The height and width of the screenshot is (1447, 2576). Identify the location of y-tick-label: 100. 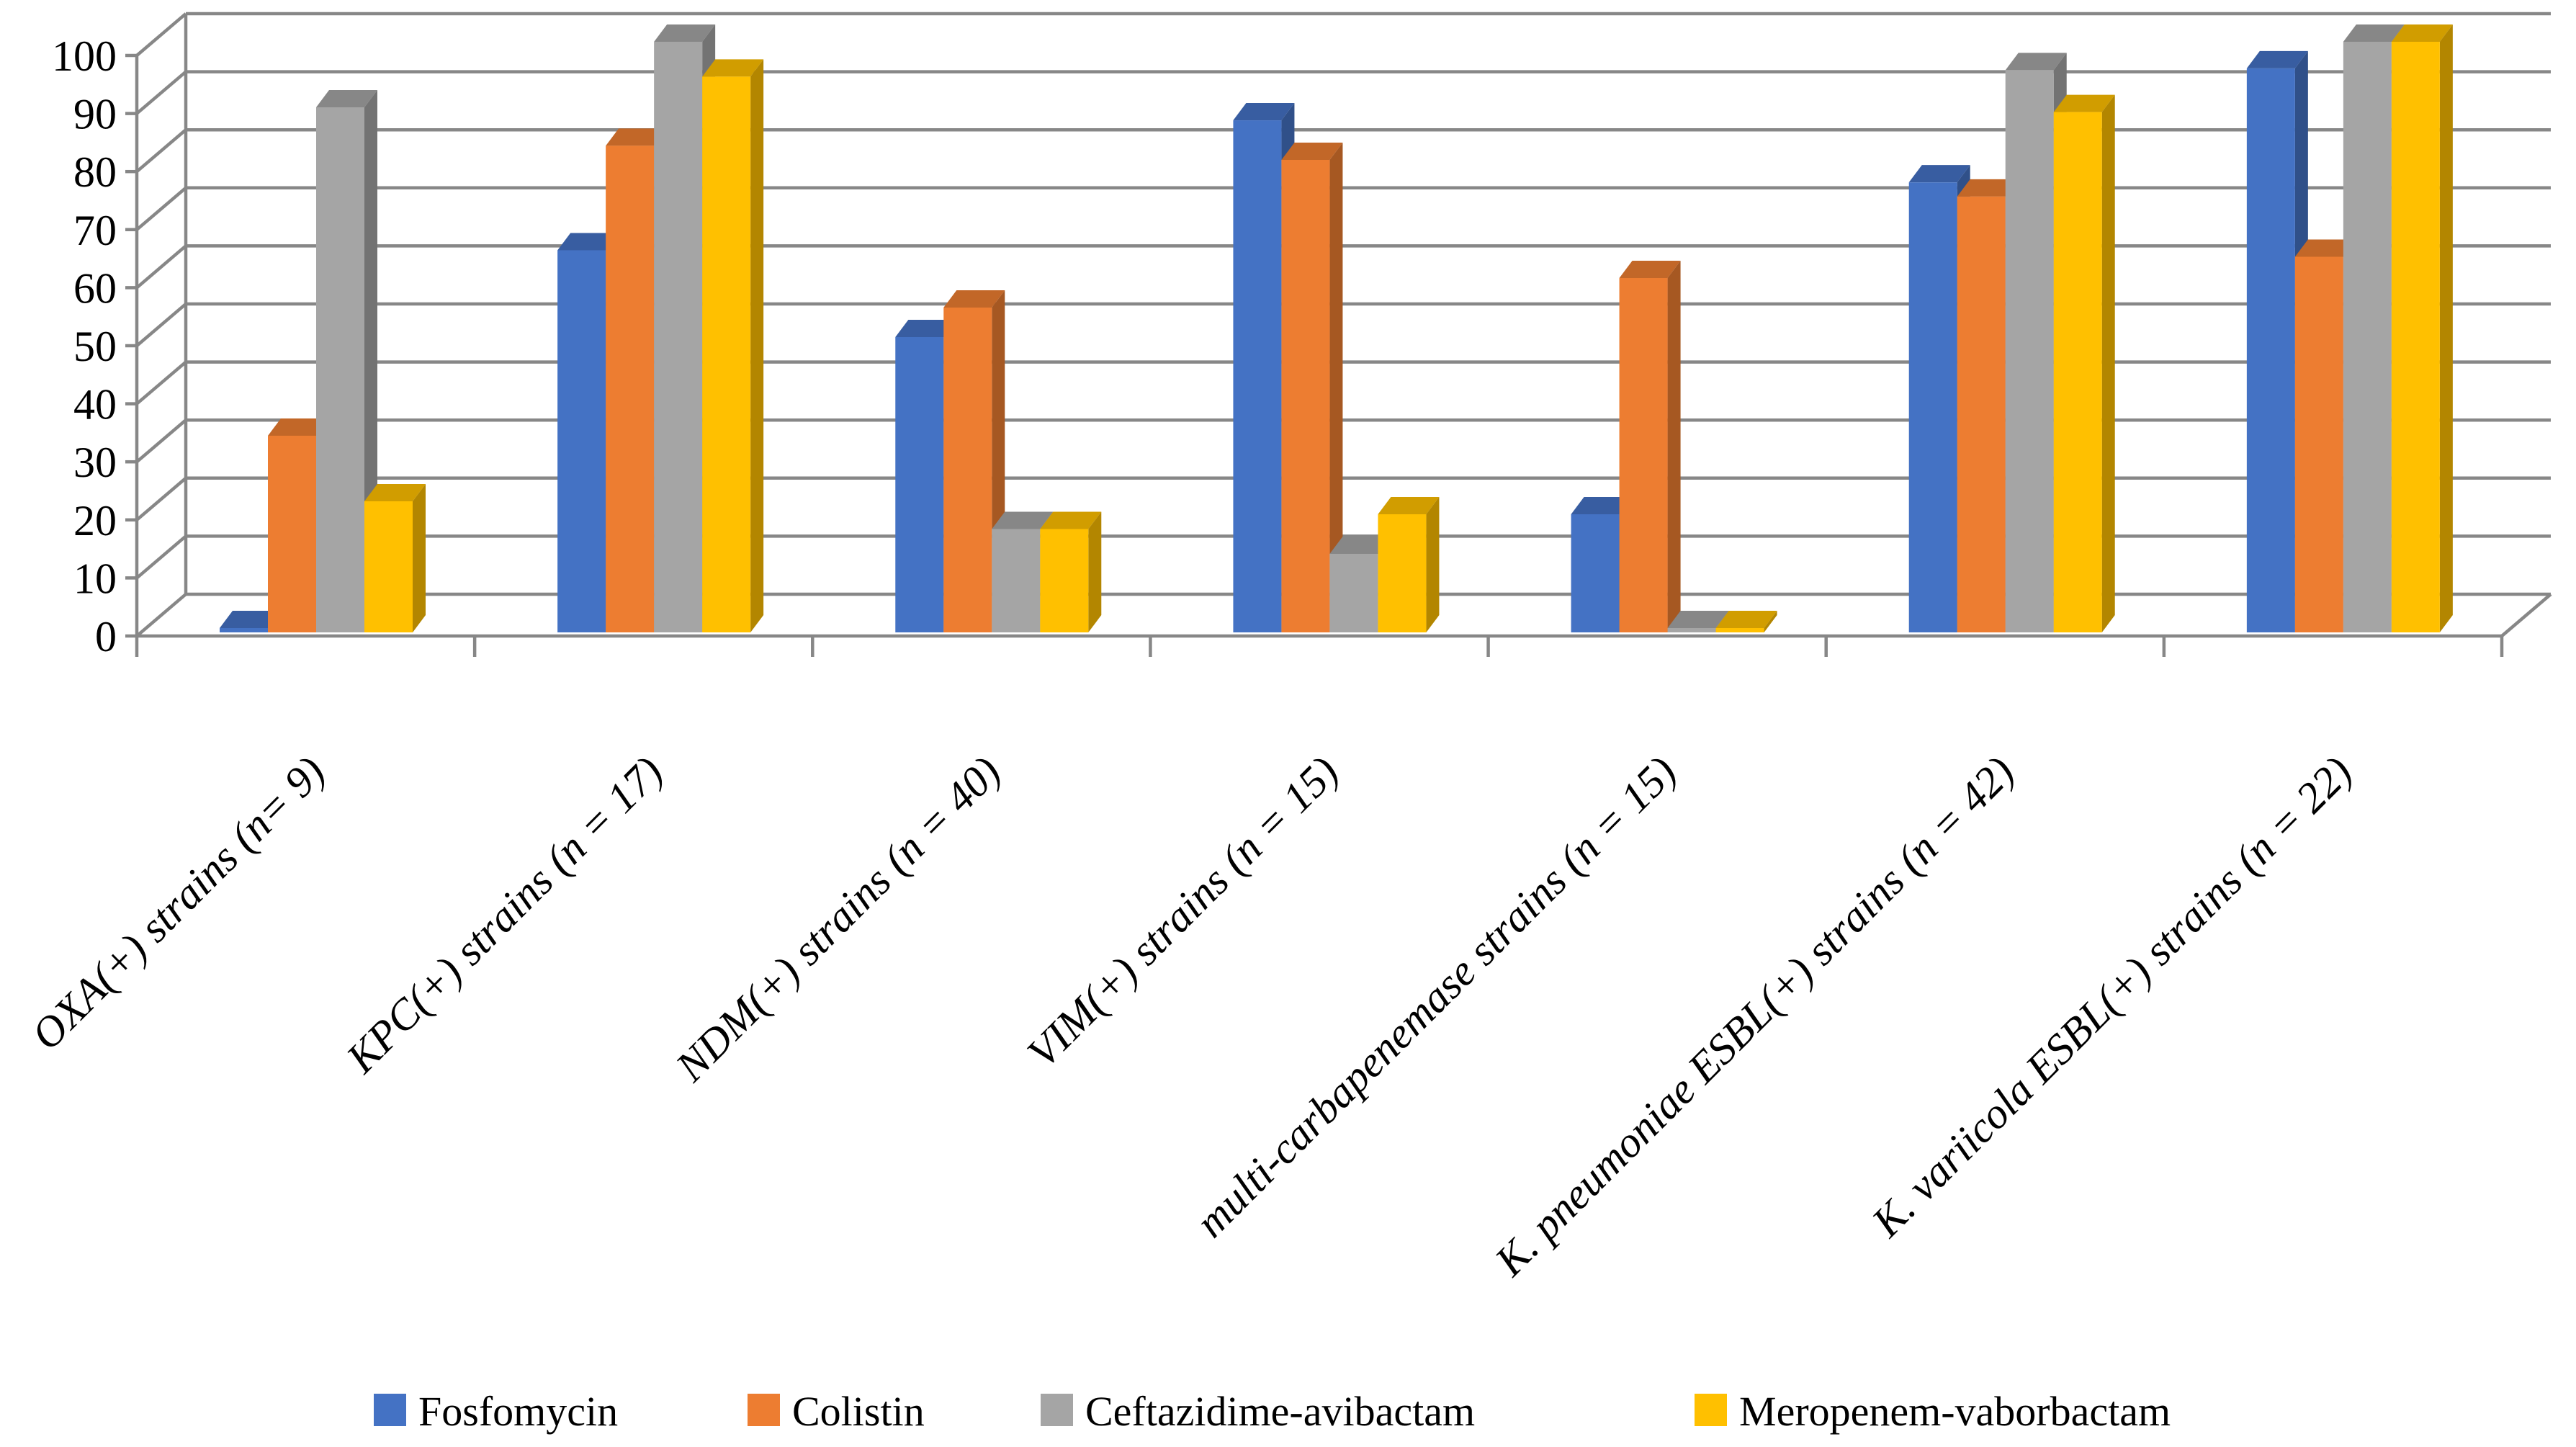
(84, 56).